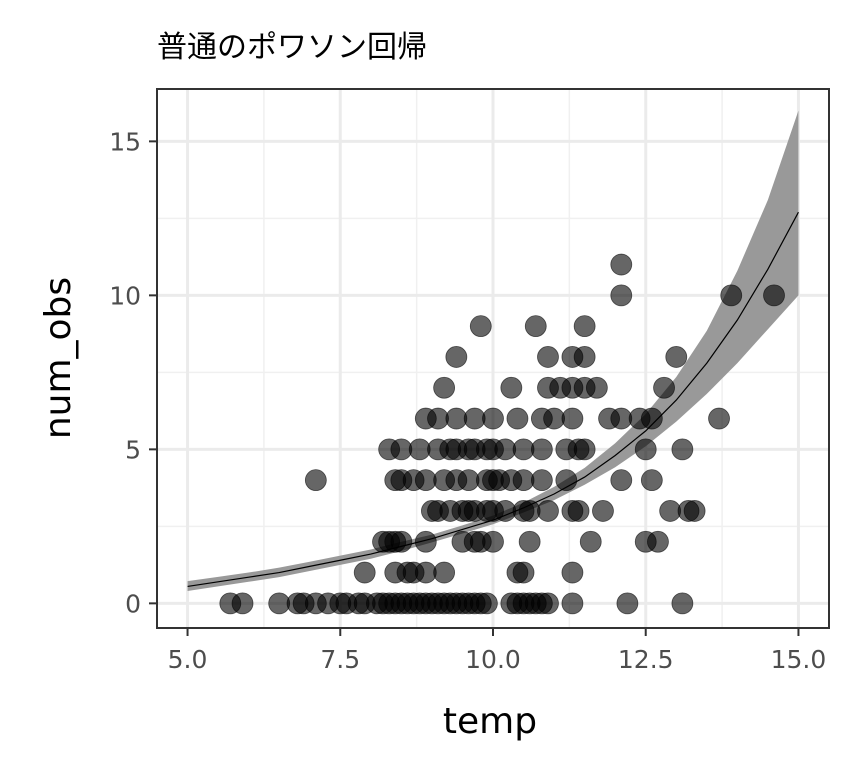 Image resolution: width=864 pixels, height=768 pixels. What do you see at coordinates (133, 603) in the screenshot?
I see `y-tick-label: 0` at bounding box center [133, 603].